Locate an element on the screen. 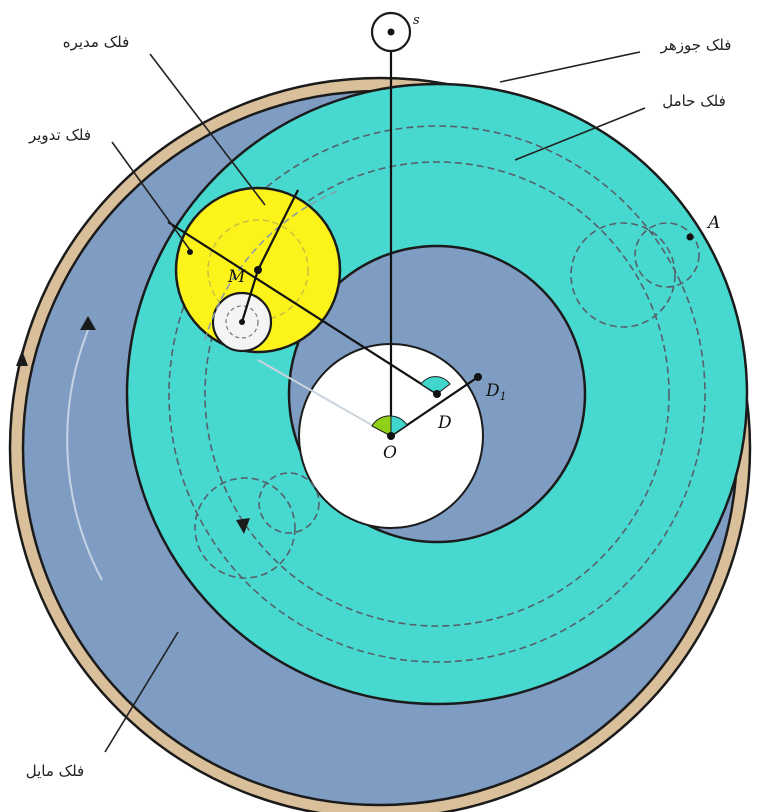 This screenshot has height=812, width=763. motion-arrow-head-inner is located at coordinates (243, 526).